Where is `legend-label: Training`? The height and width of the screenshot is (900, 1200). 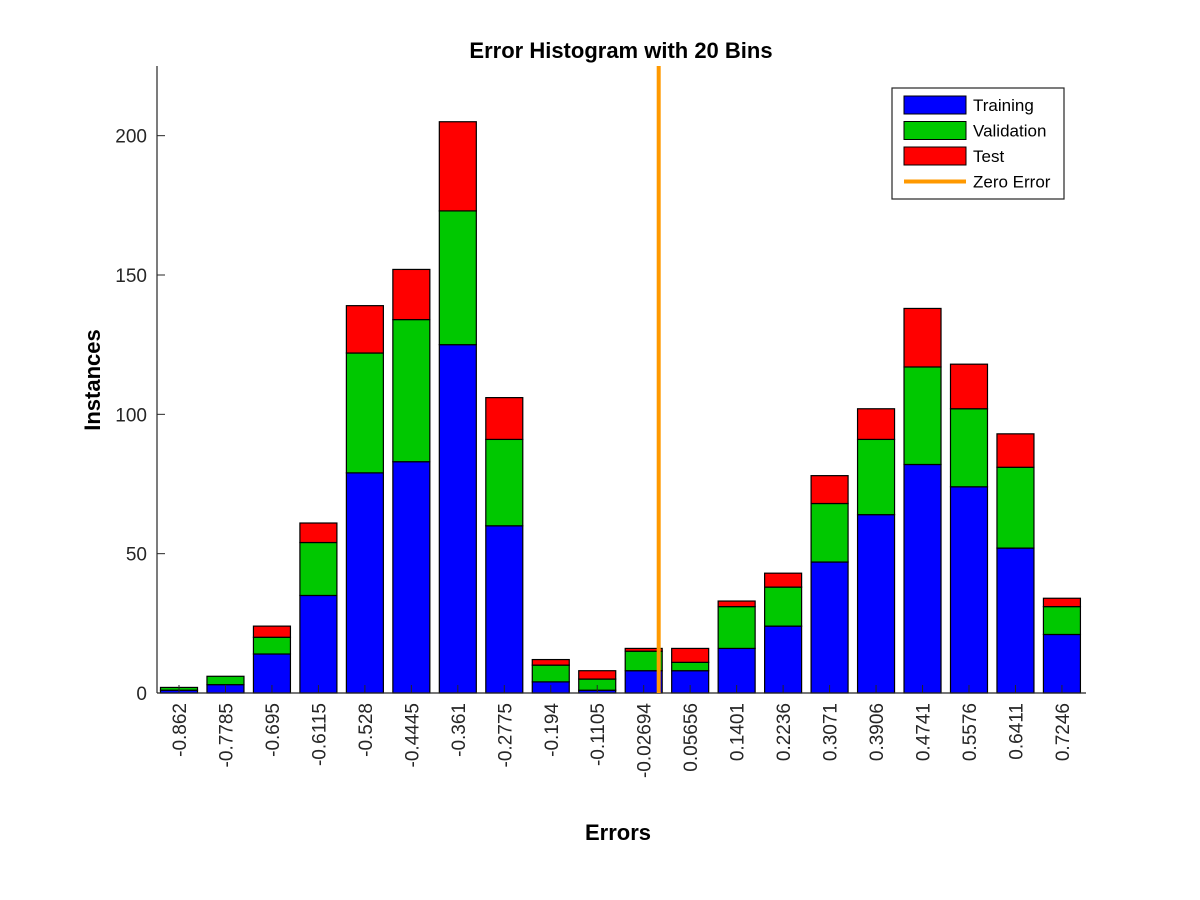 legend-label: Training is located at coordinates (1003, 105).